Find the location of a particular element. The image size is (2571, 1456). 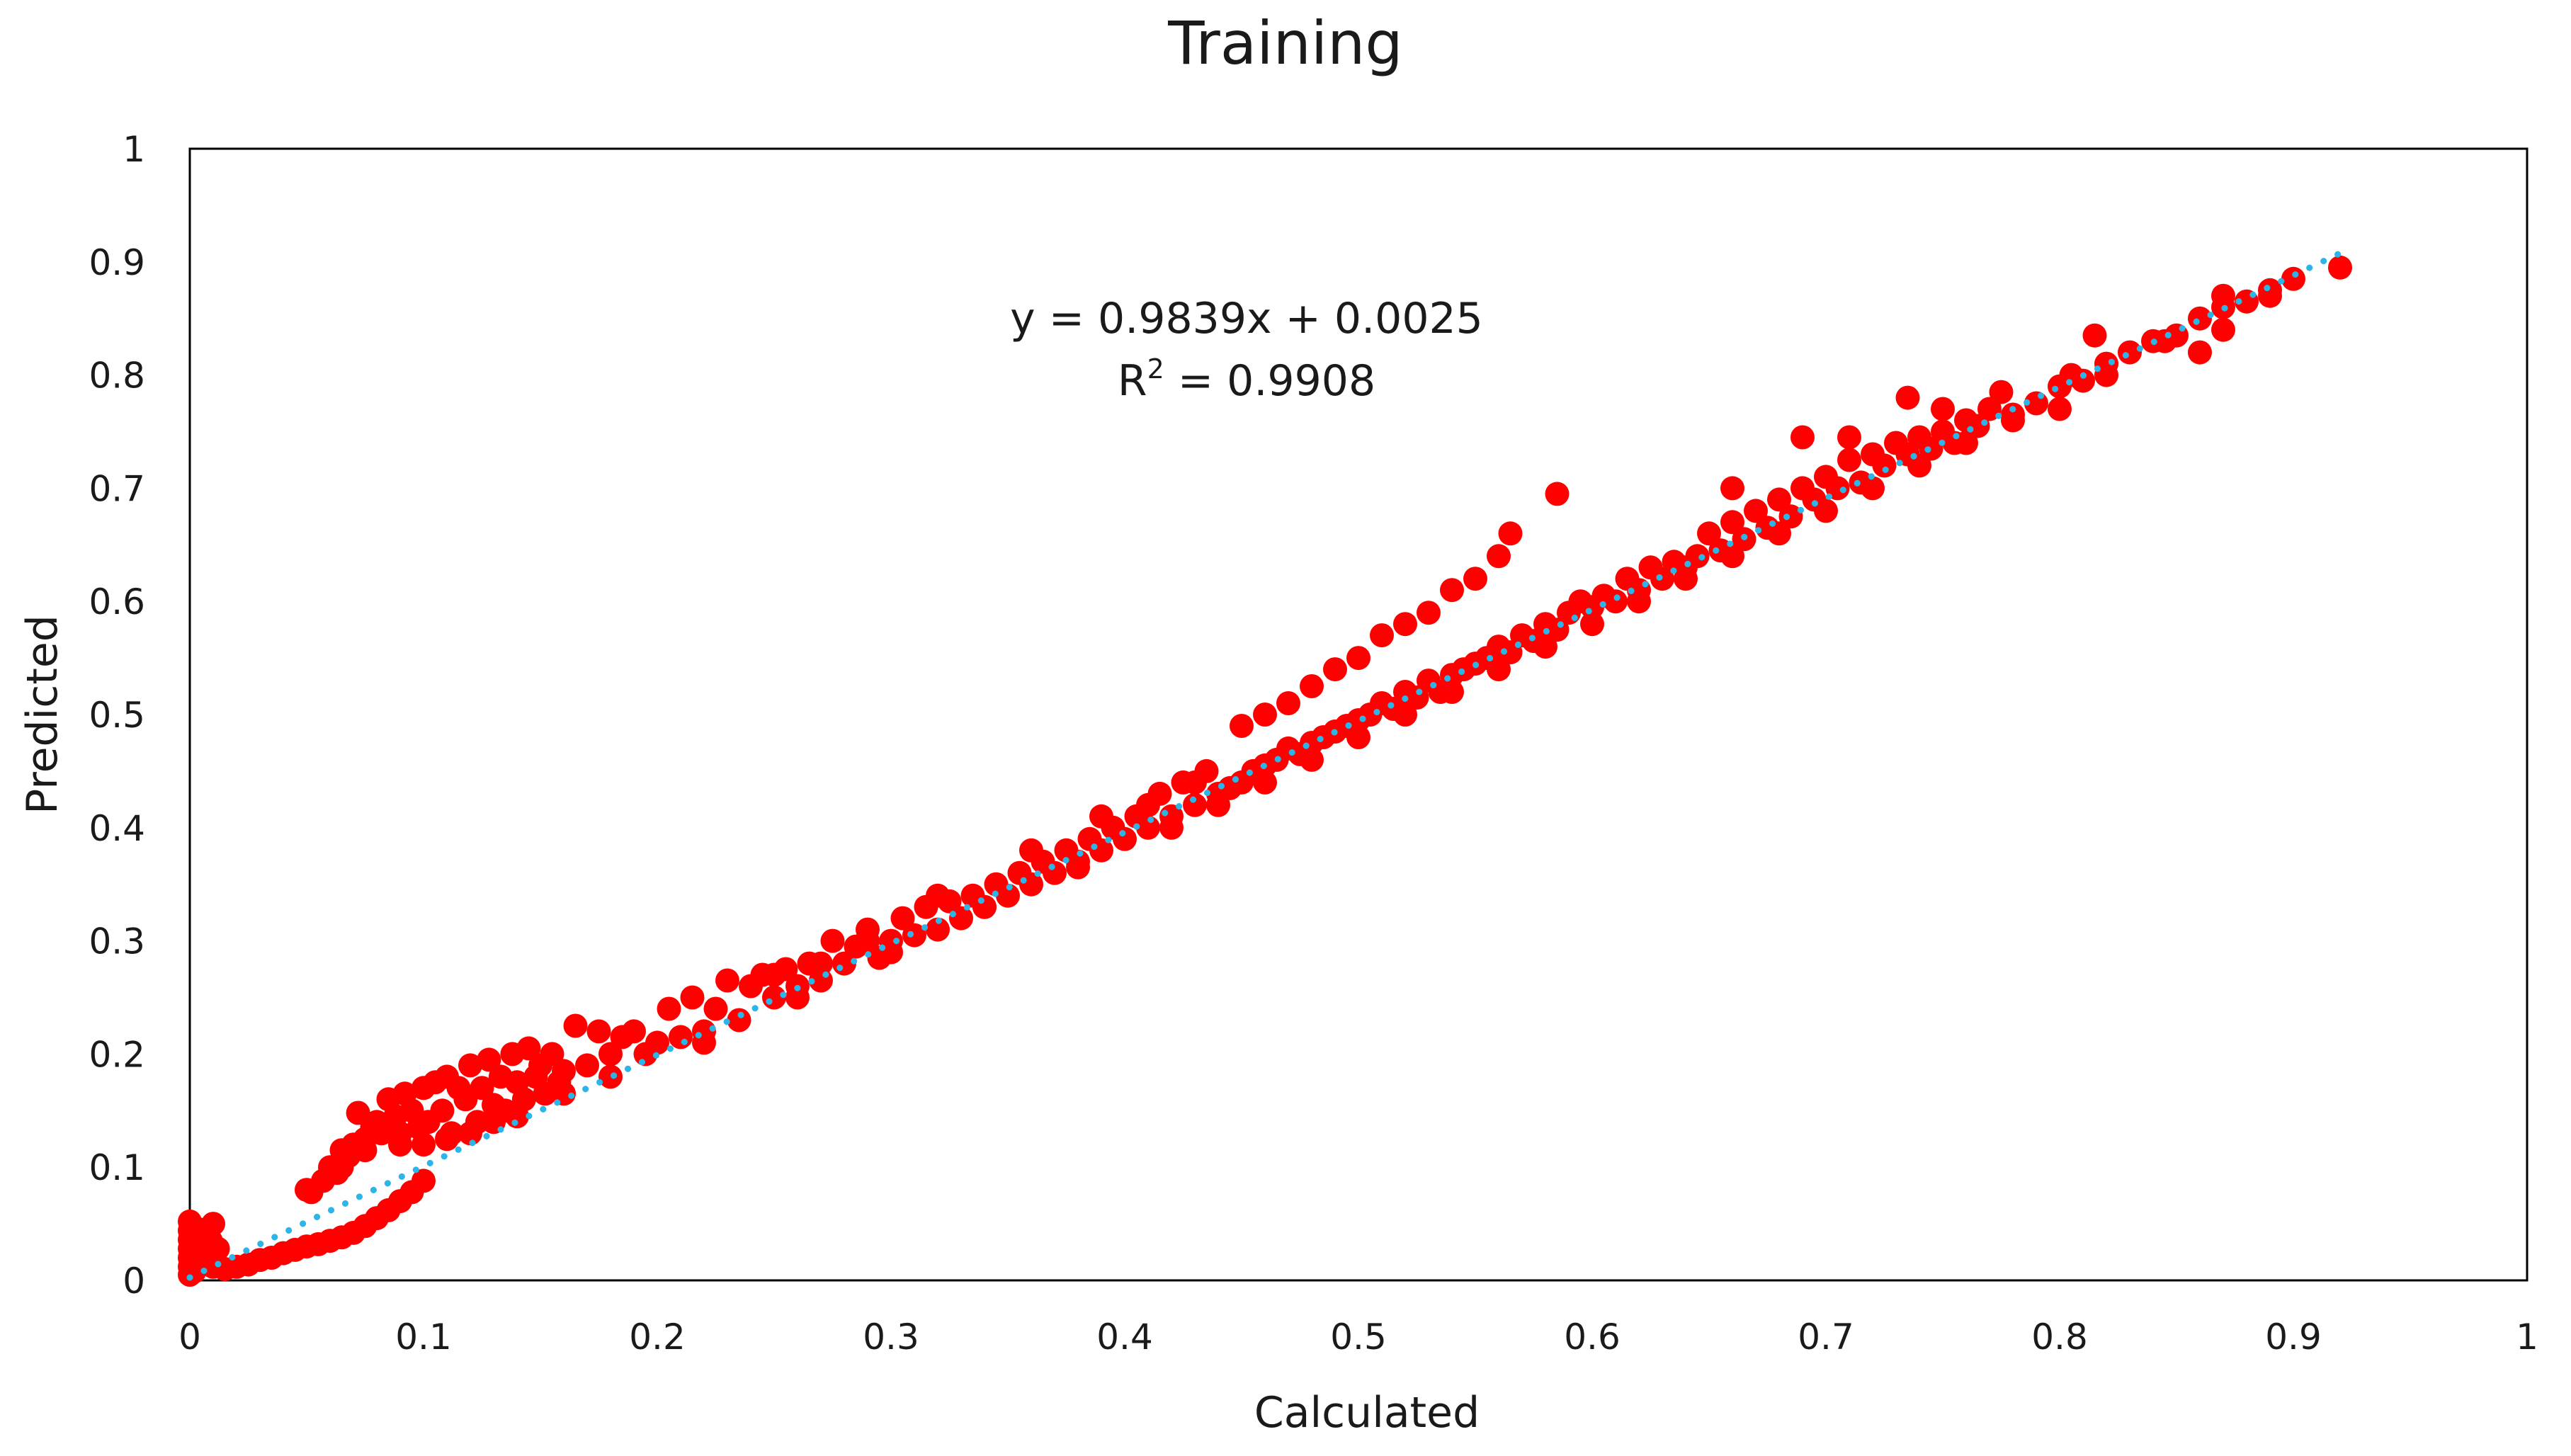

r-squared-symbol: R is located at coordinates (1132, 381).